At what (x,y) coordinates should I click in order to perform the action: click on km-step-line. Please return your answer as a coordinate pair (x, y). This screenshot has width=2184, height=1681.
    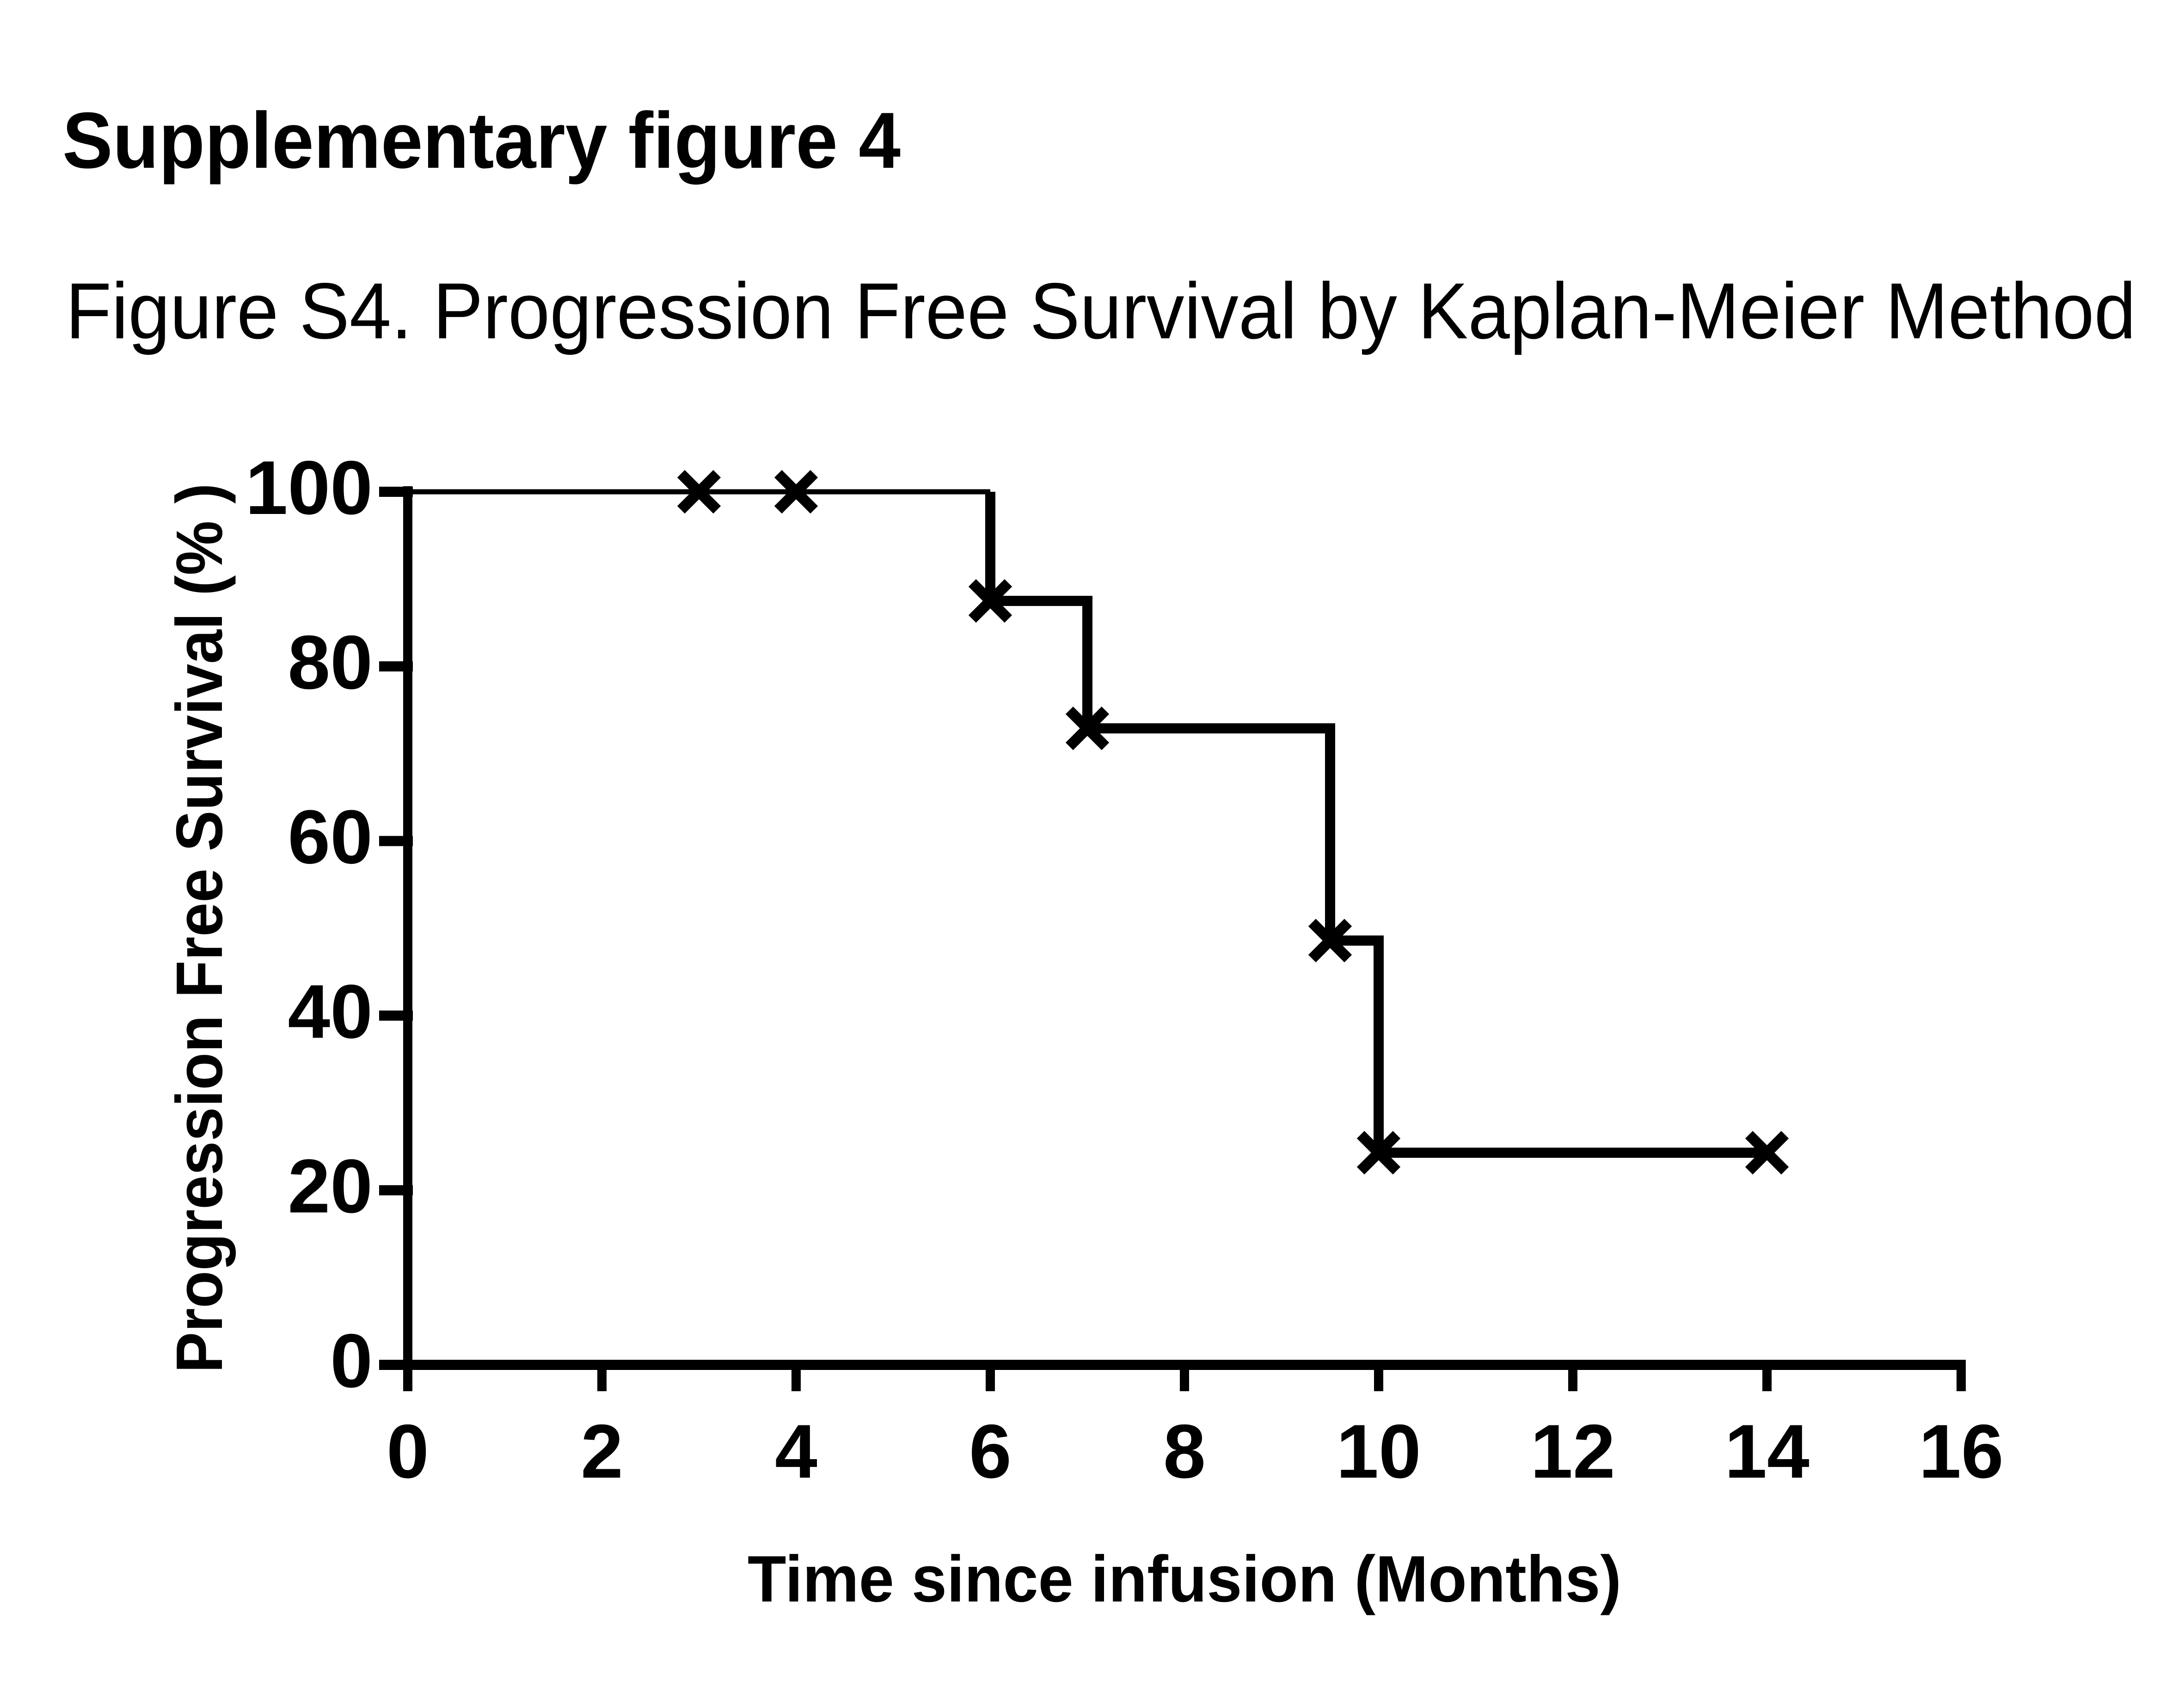
    Looking at the image, I should click on (1376, 825).